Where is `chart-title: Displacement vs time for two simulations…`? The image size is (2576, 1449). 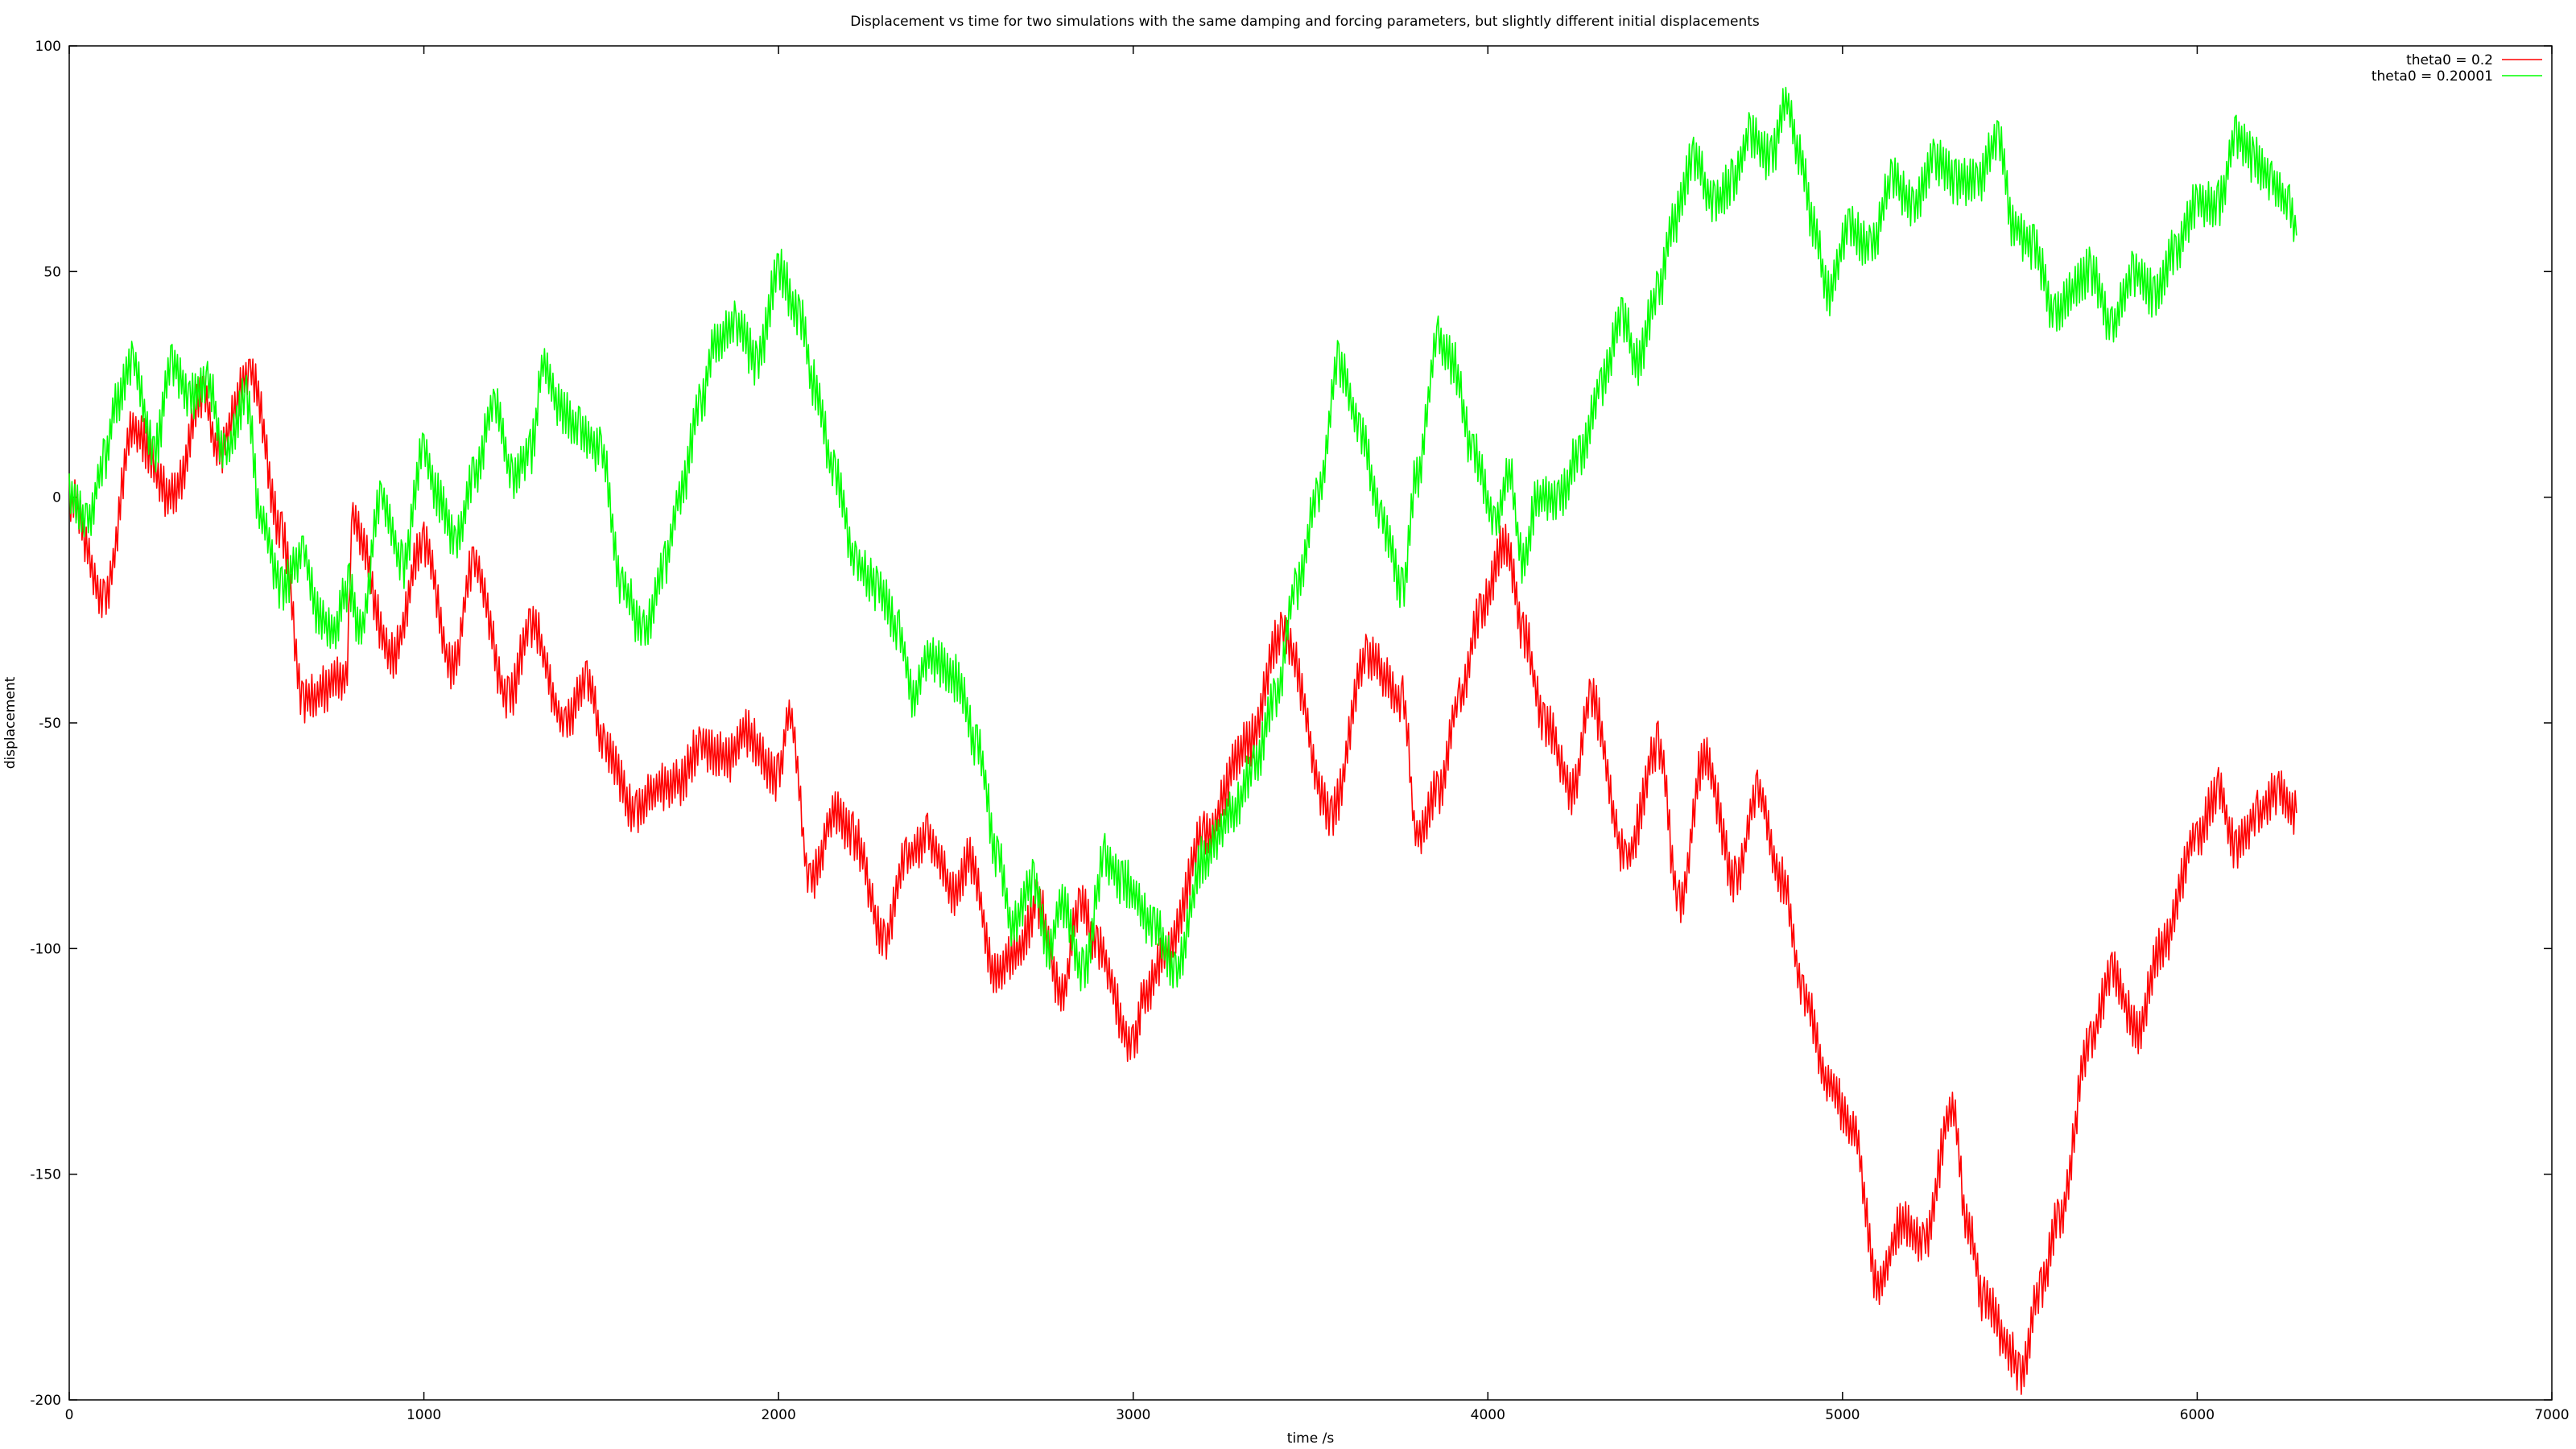
chart-title: Displacement vs time for two simulations… is located at coordinates (1305, 22).